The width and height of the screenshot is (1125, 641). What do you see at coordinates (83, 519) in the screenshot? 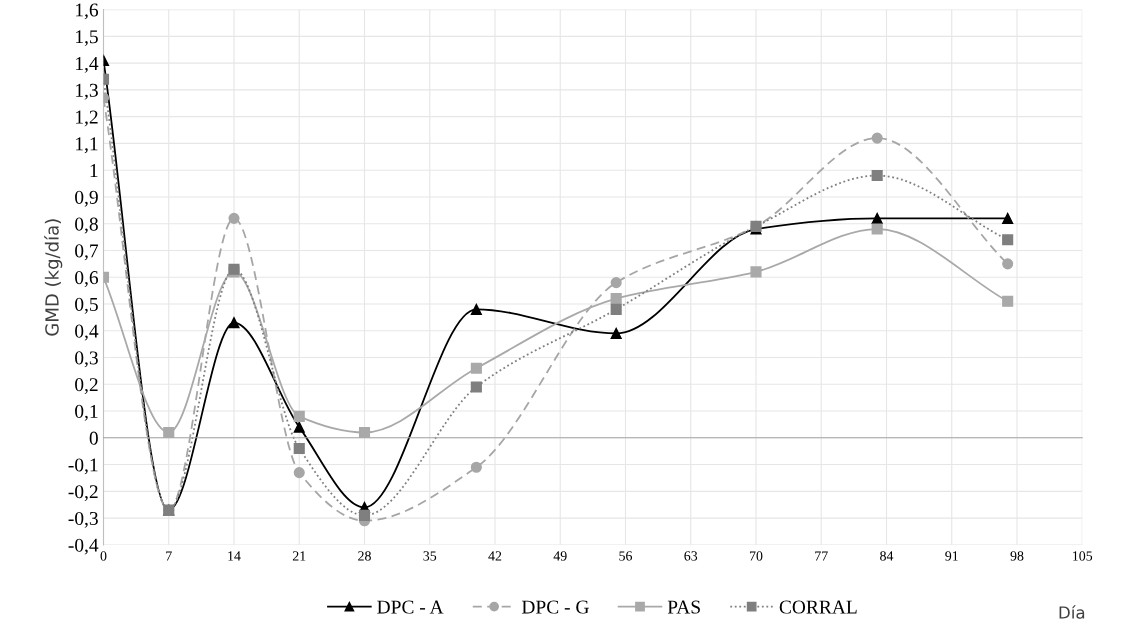
I see `y-tick-label: -0,3` at bounding box center [83, 519].